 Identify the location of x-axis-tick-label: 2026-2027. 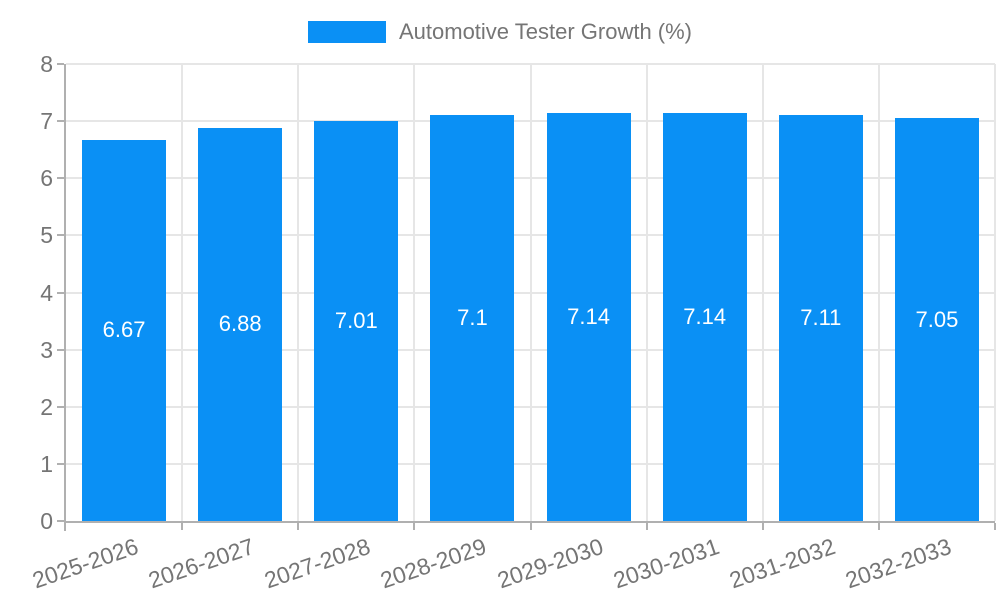
(201, 563).